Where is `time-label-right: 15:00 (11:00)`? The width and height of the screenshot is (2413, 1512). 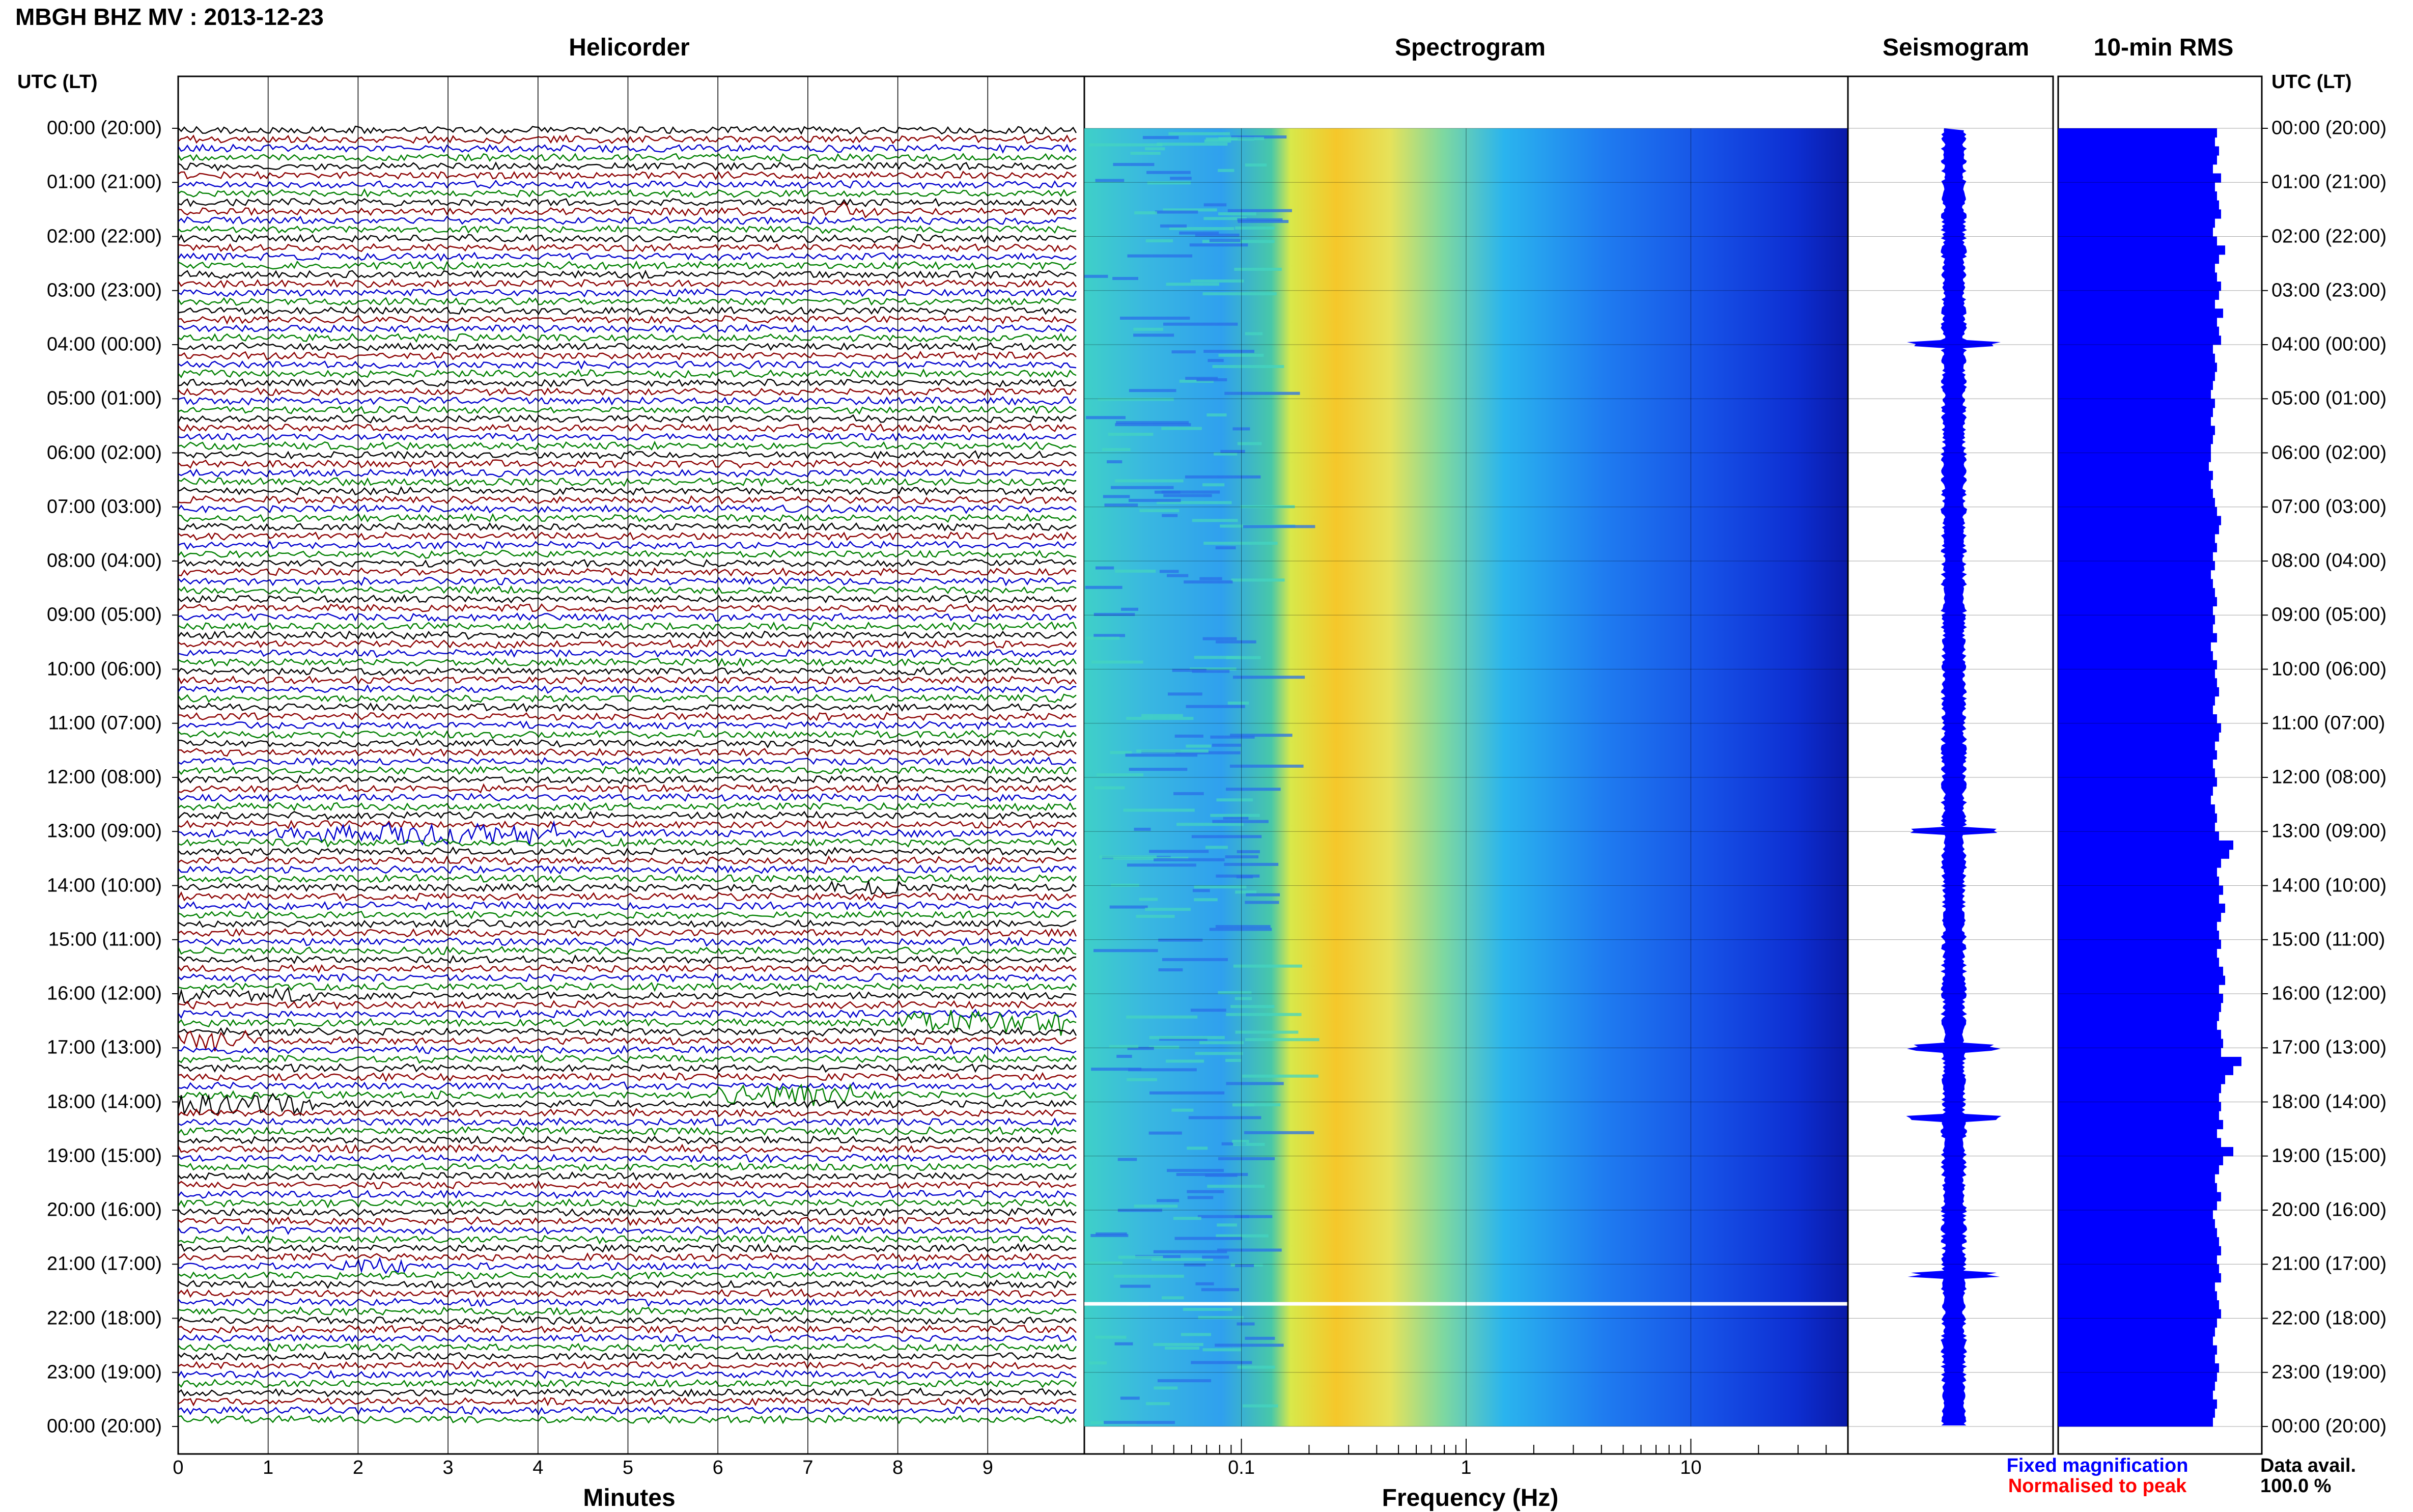 time-label-right: 15:00 (11:00) is located at coordinates (2328, 939).